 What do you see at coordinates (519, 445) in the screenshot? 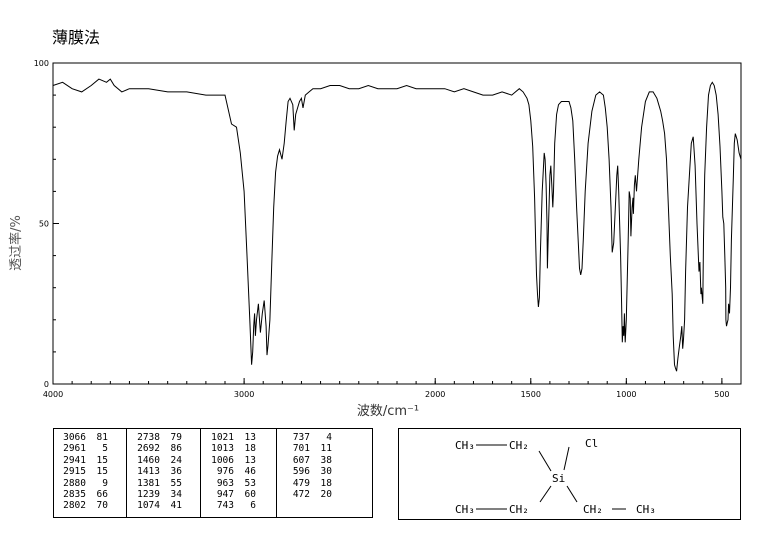
I see `atom-tl-ch2: CH₂` at bounding box center [519, 445].